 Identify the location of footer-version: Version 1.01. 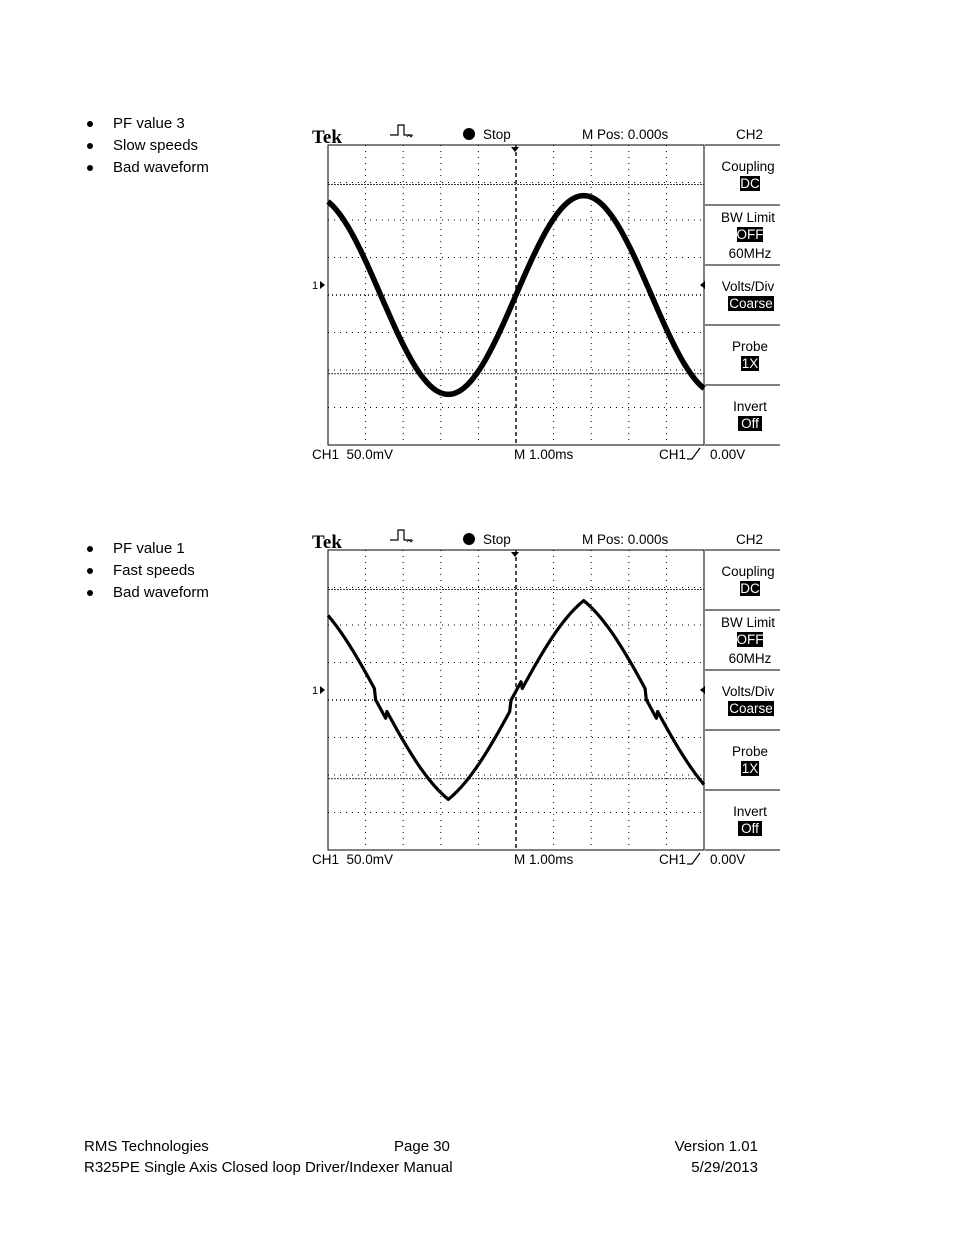
(716, 1146).